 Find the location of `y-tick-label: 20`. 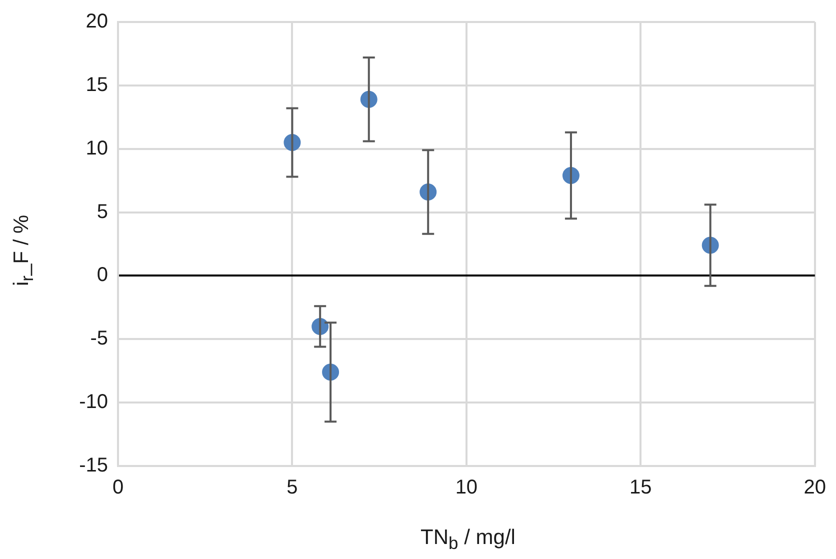

y-tick-label: 20 is located at coordinates (97, 21).